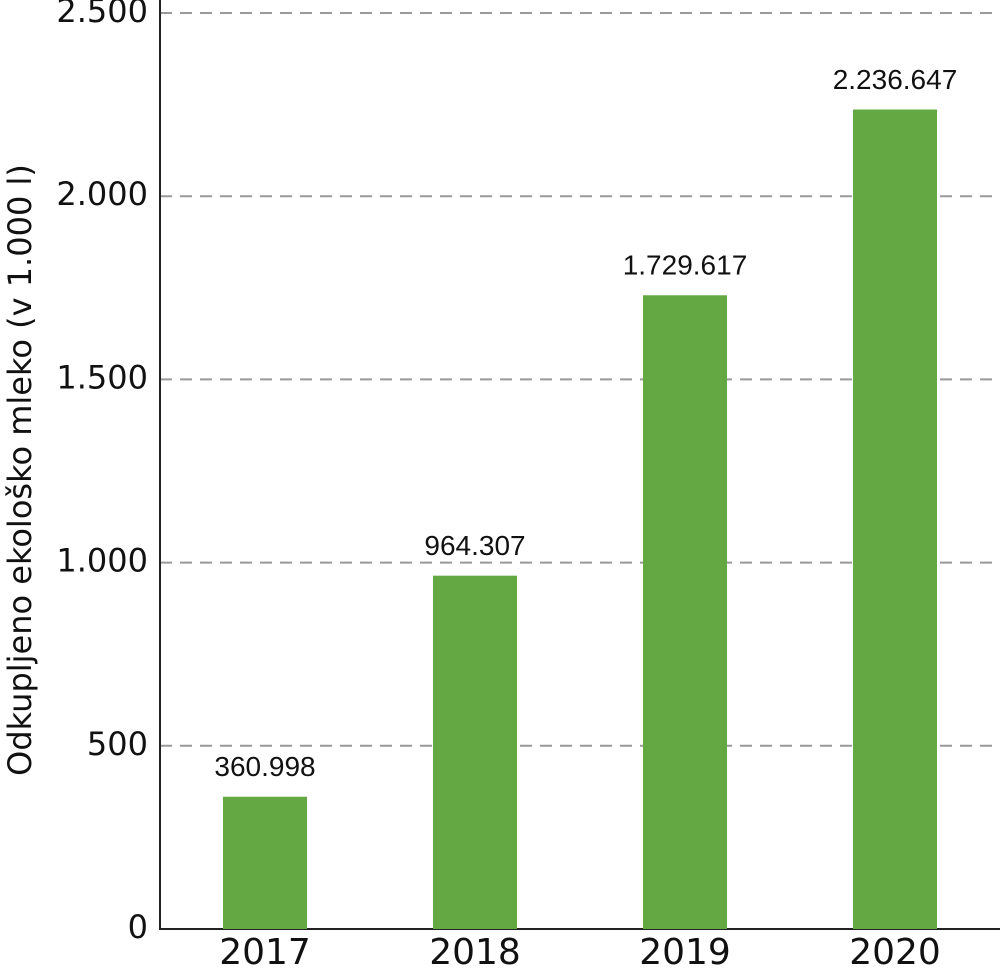  What do you see at coordinates (102, 194) in the screenshot?
I see `y-tick-label: 2.000` at bounding box center [102, 194].